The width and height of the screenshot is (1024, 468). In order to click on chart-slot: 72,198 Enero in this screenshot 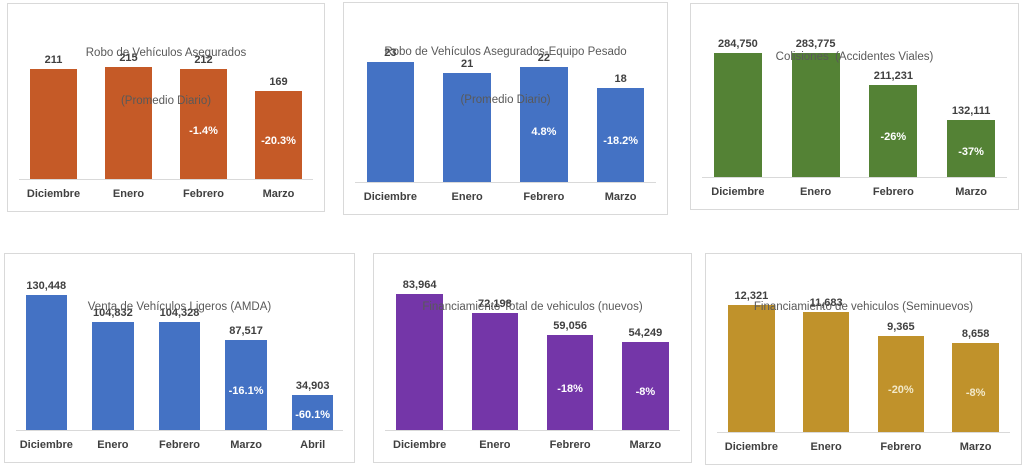, I will do `click(494, 377)`.